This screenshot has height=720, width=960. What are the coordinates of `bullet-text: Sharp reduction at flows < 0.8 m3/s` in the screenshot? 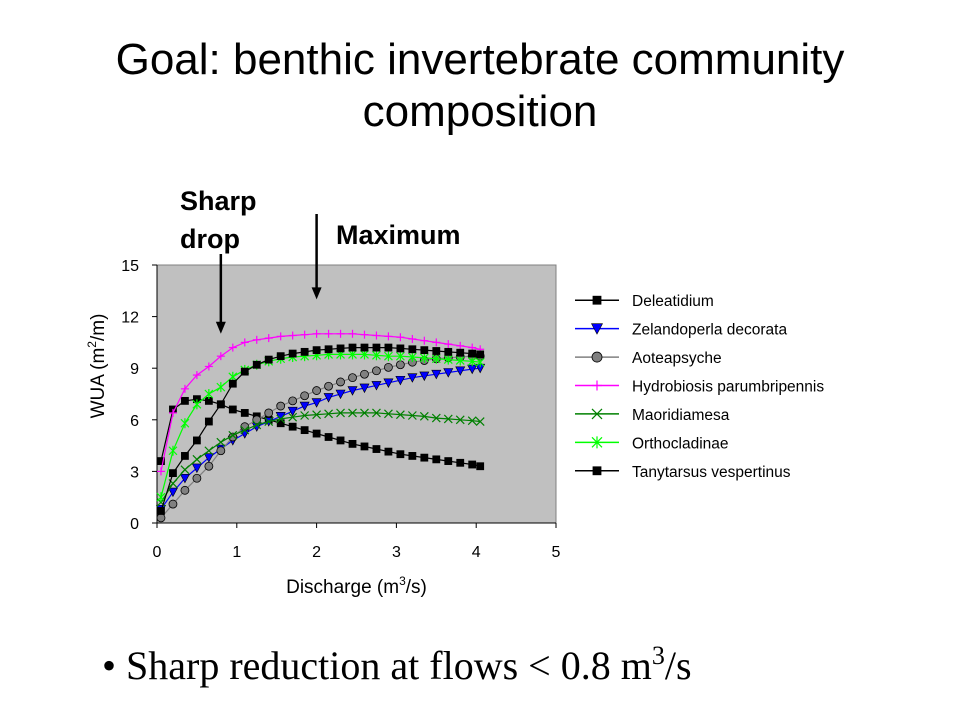 It's located at (409, 665).